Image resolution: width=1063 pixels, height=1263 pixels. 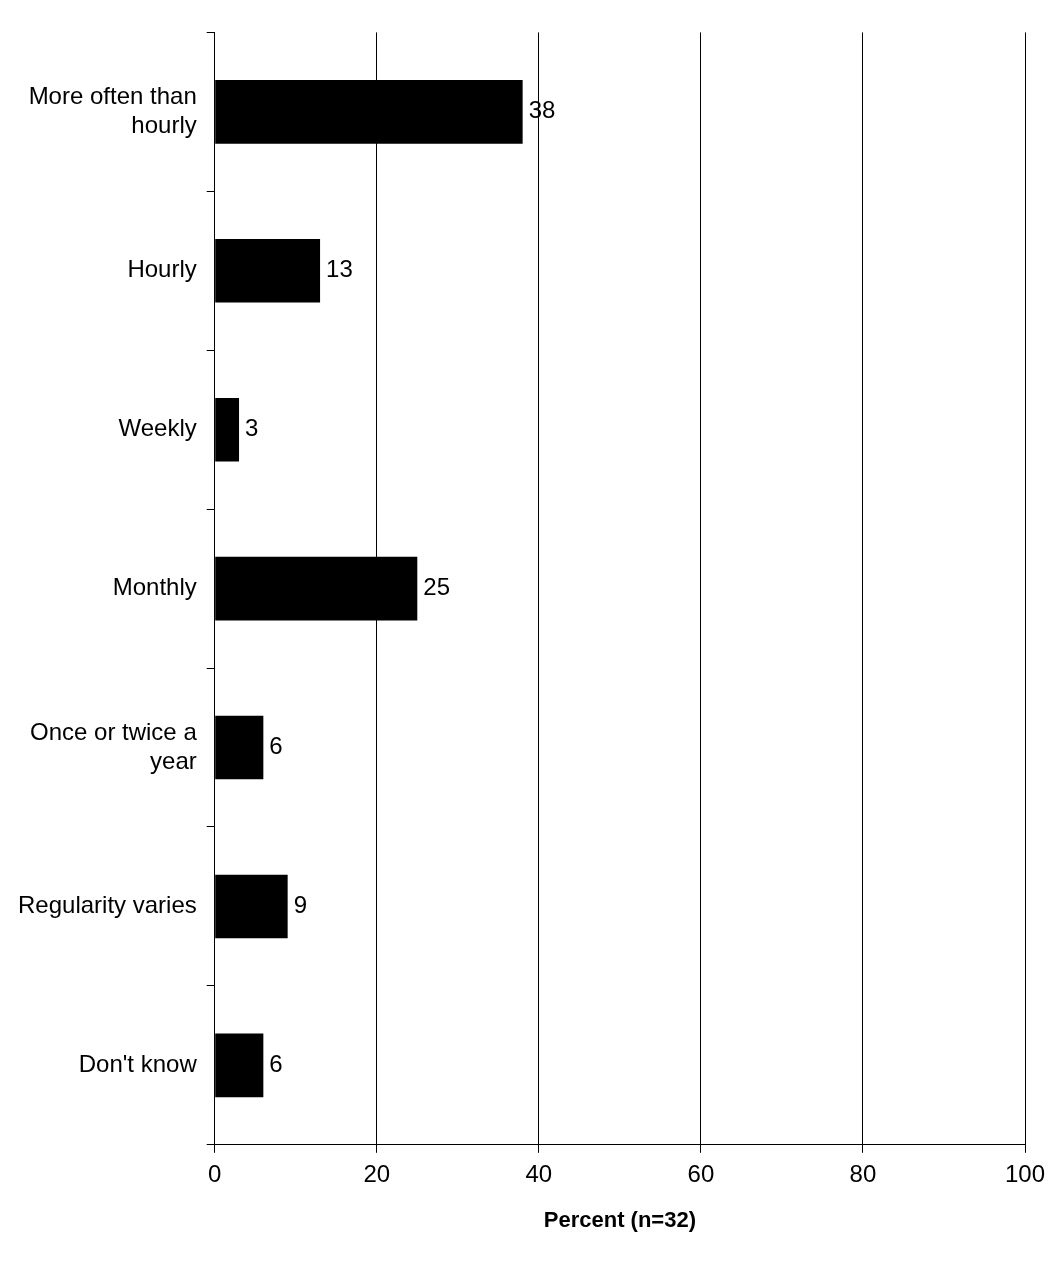 I want to click on y-tick-label: Weekly, so click(x=157, y=428).